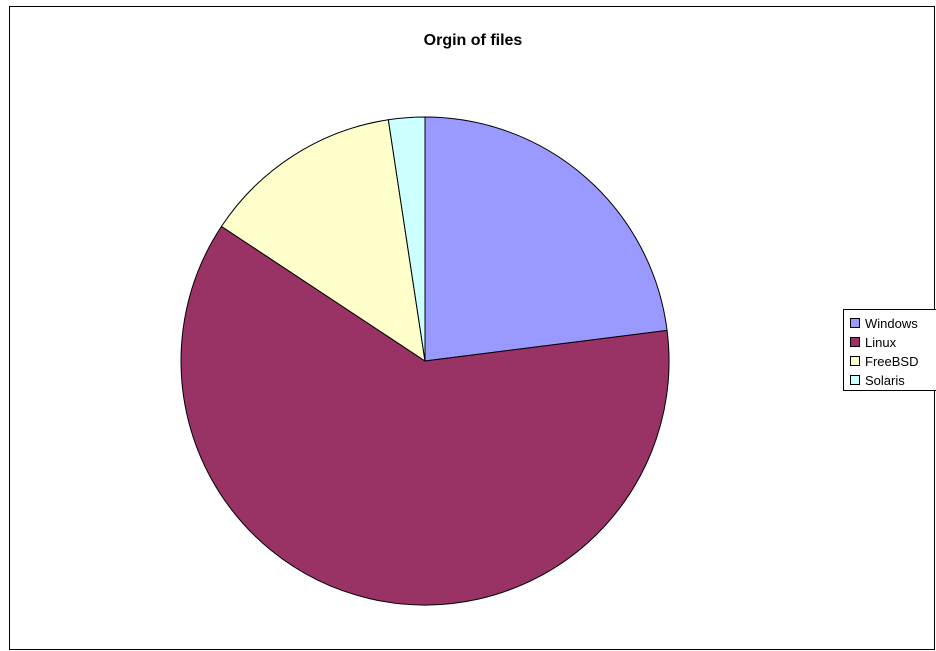 This screenshot has width=936, height=651. I want to click on legend-item-windows: Windows, so click(884, 323).